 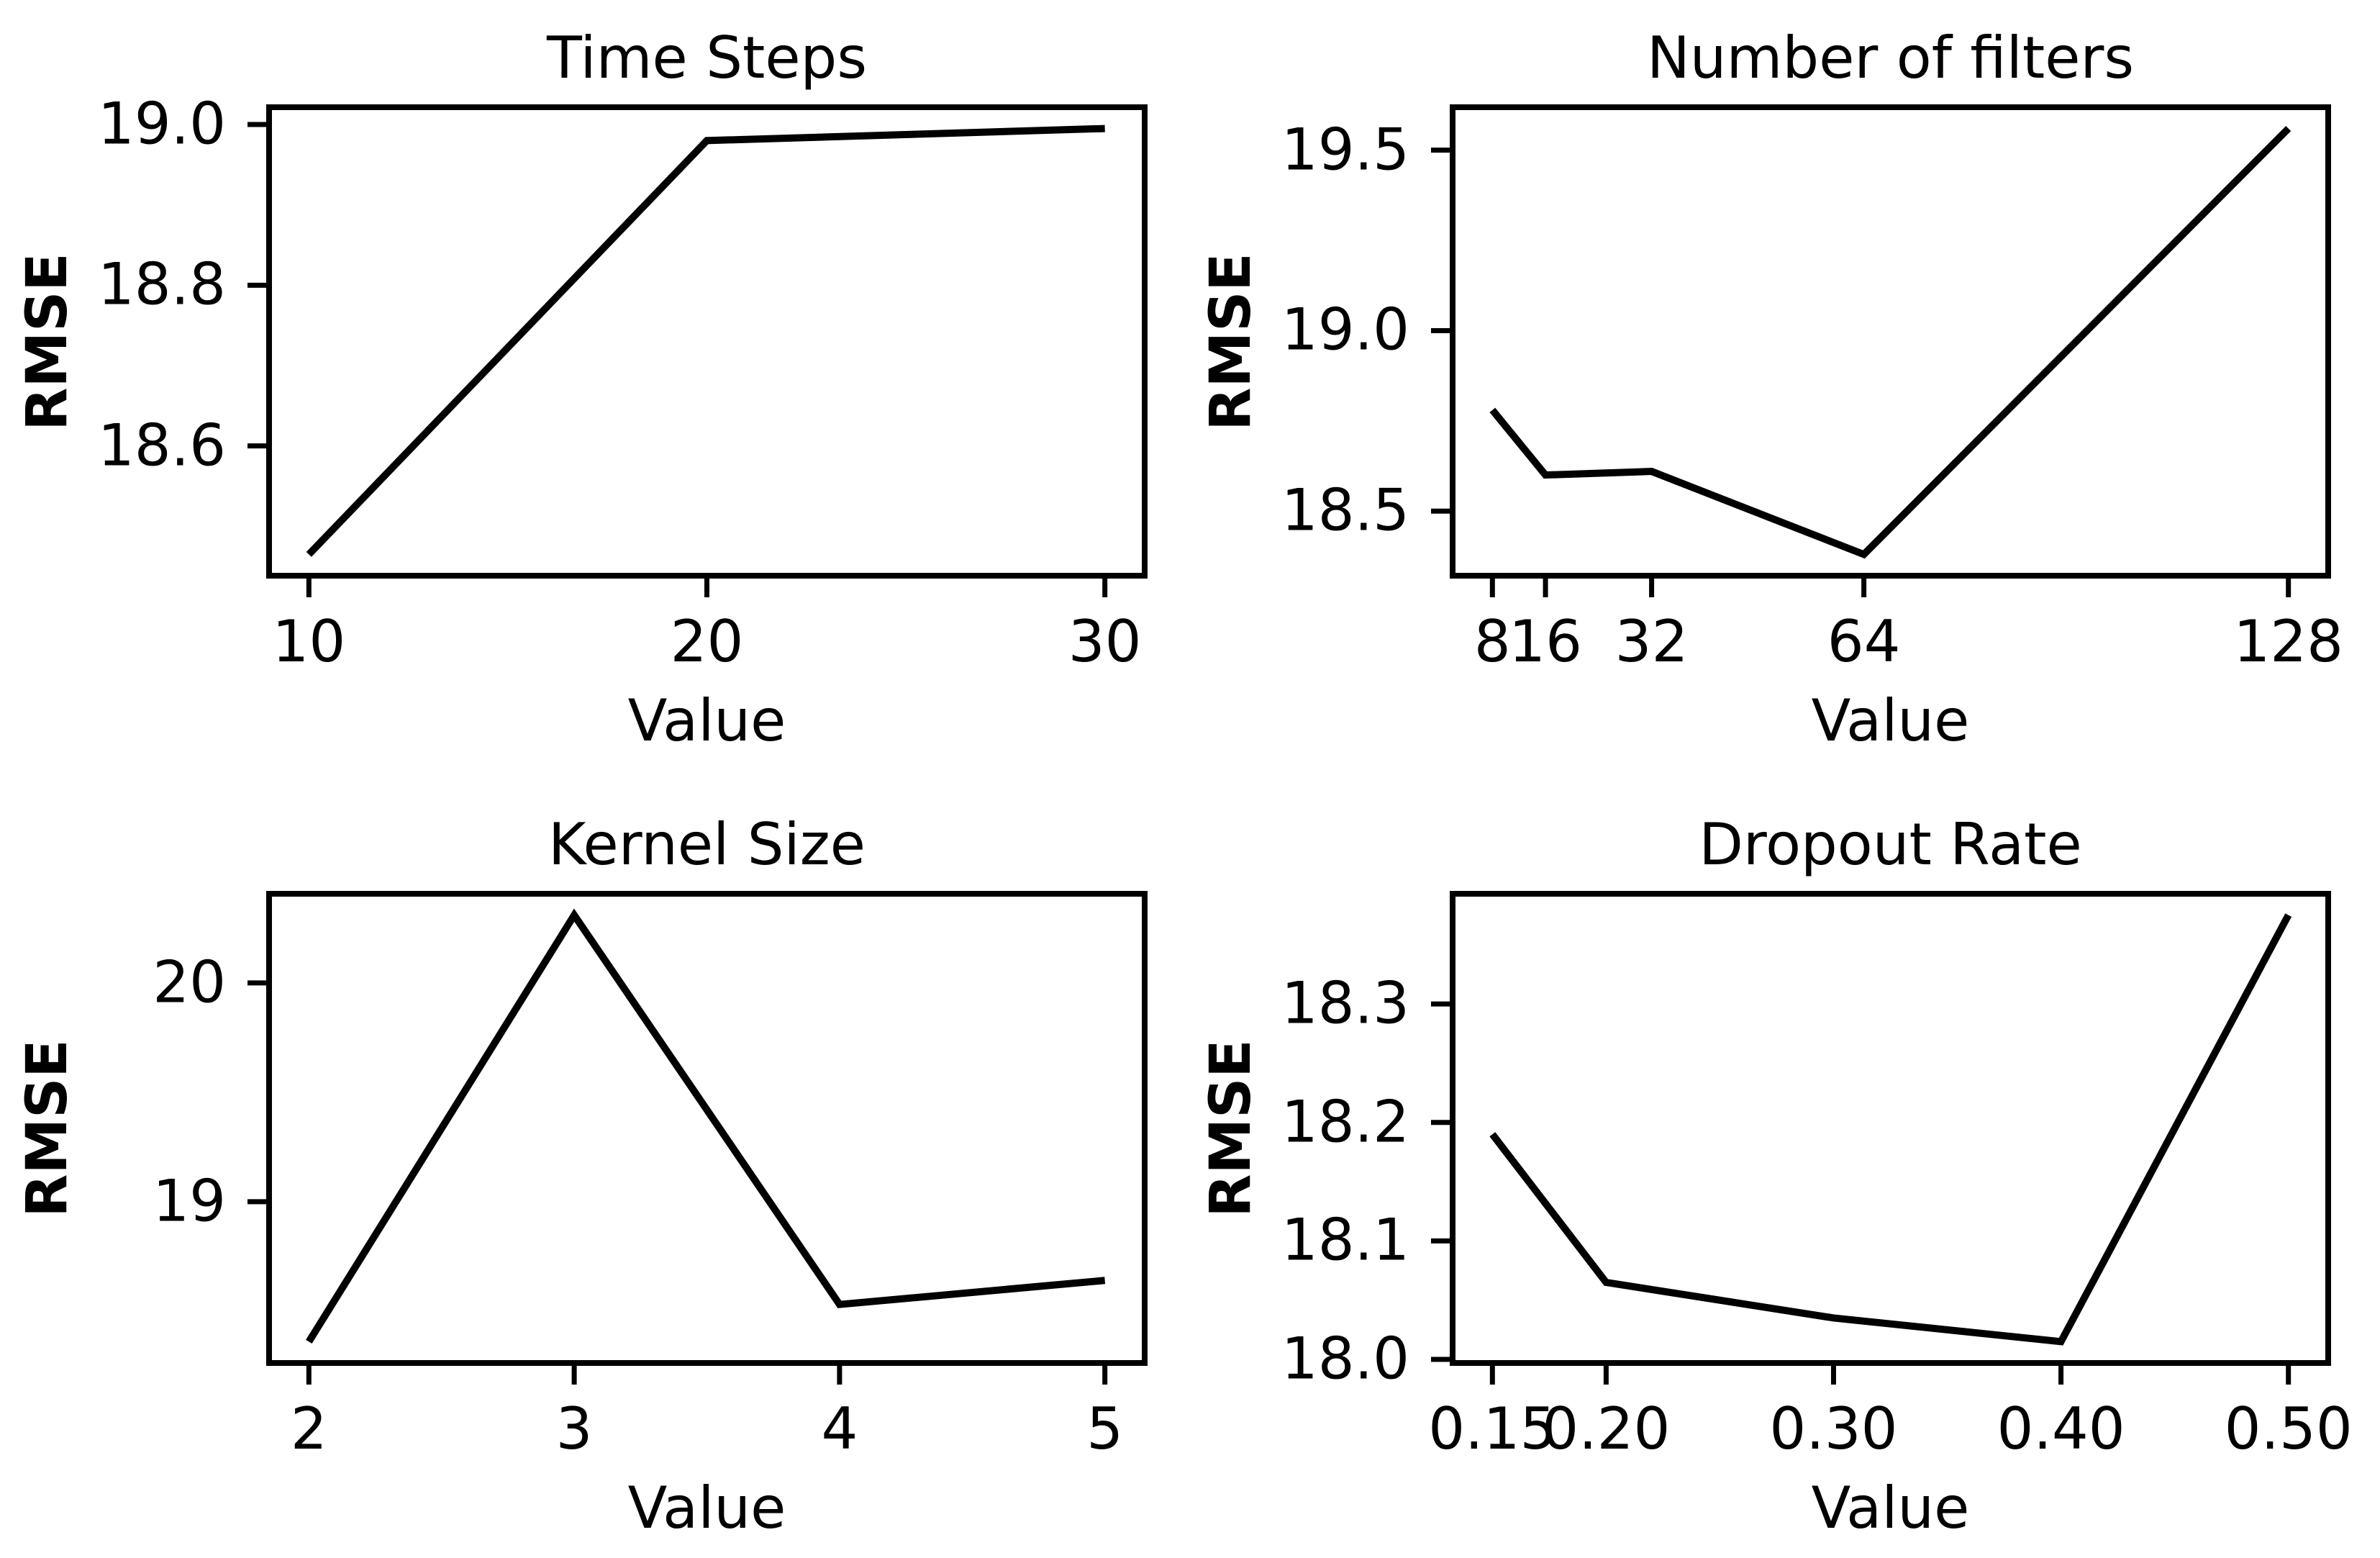 What do you see at coordinates (189, 982) in the screenshot?
I see `y-tick-label: 20` at bounding box center [189, 982].